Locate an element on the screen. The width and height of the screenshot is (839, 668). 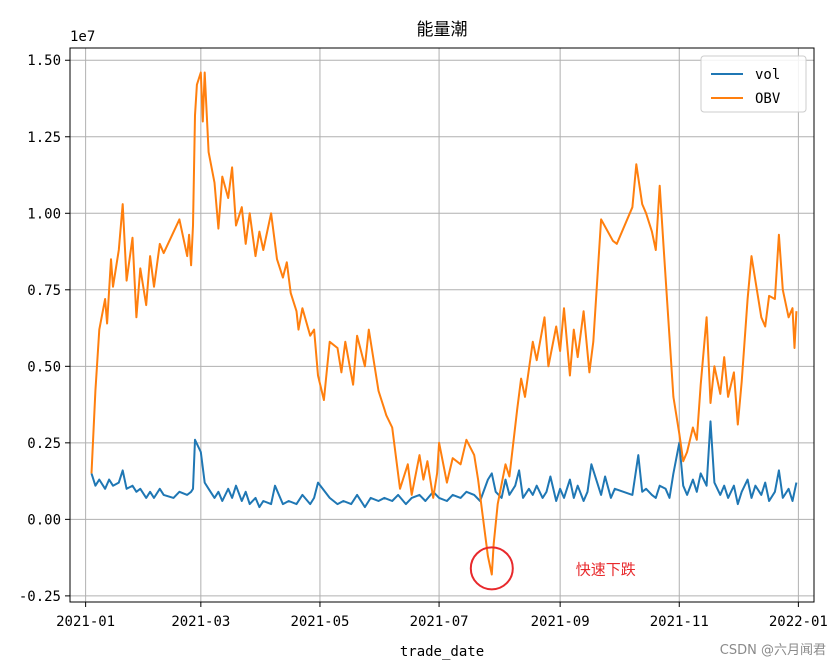
legend-label-obv: OBV is located at coordinates (768, 99).